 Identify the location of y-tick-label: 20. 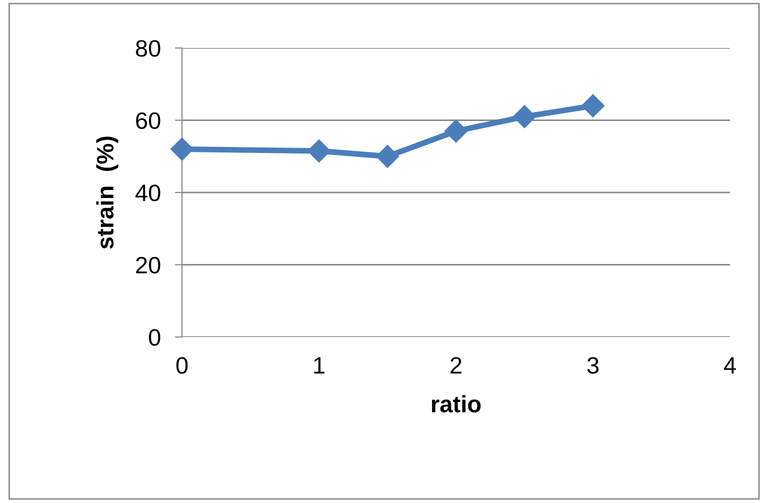
(148, 265).